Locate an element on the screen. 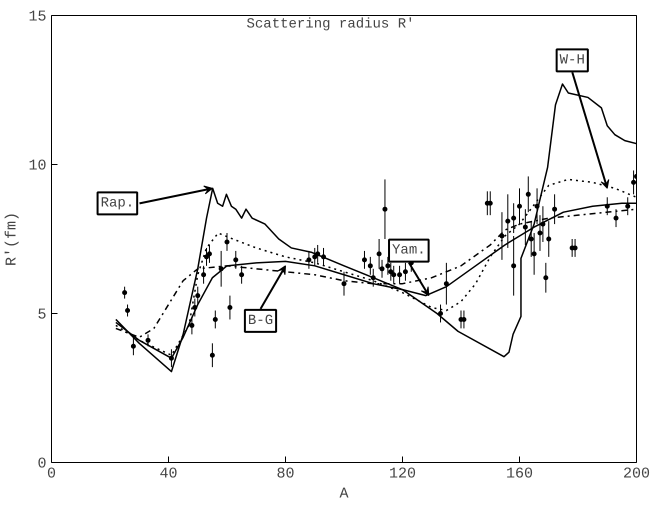 Image resolution: width=661 pixels, height=507 pixels. x-axis-title: A is located at coordinates (344, 494).